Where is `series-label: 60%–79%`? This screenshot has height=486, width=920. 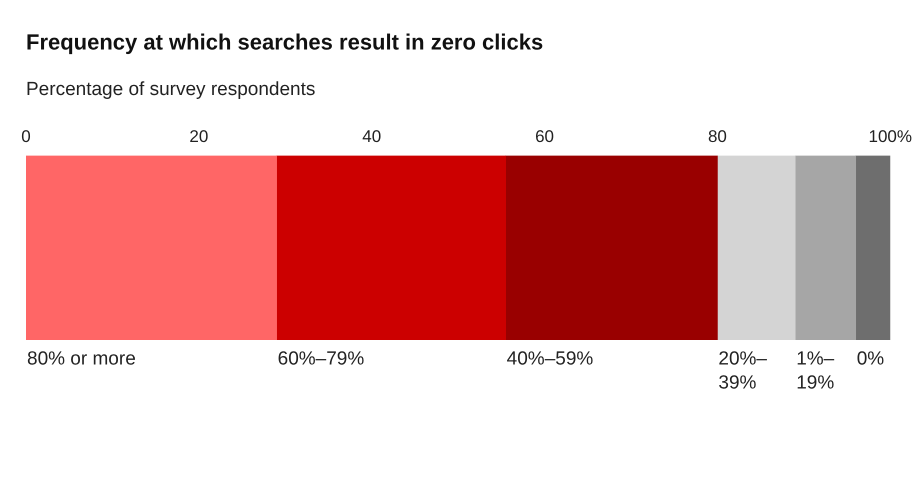 series-label: 60%–79% is located at coordinates (321, 359).